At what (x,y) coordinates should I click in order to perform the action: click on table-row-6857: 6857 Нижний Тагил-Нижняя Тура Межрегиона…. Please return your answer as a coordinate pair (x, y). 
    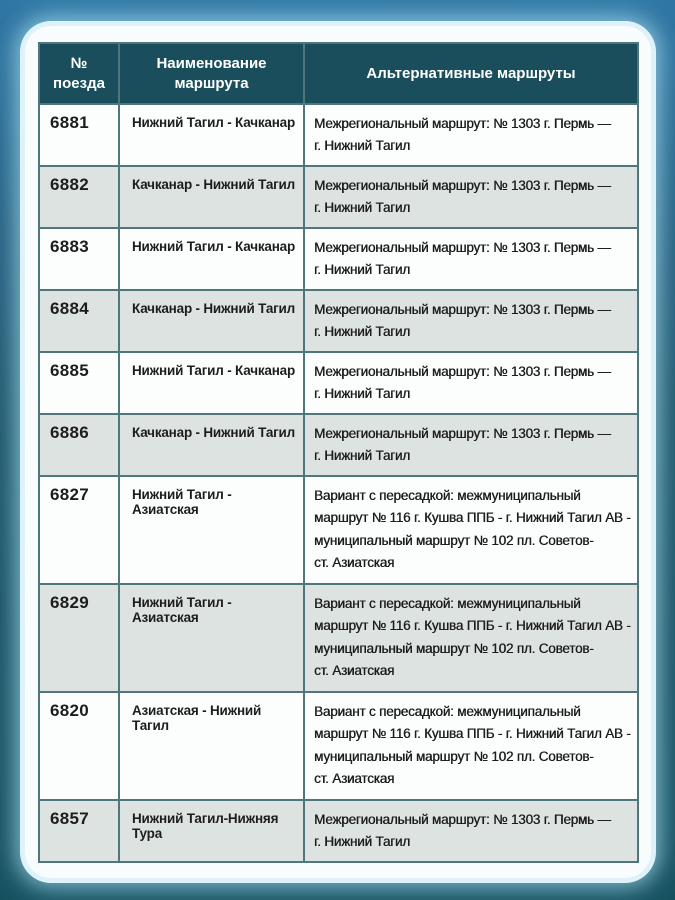
    Looking at the image, I should click on (338, 831).